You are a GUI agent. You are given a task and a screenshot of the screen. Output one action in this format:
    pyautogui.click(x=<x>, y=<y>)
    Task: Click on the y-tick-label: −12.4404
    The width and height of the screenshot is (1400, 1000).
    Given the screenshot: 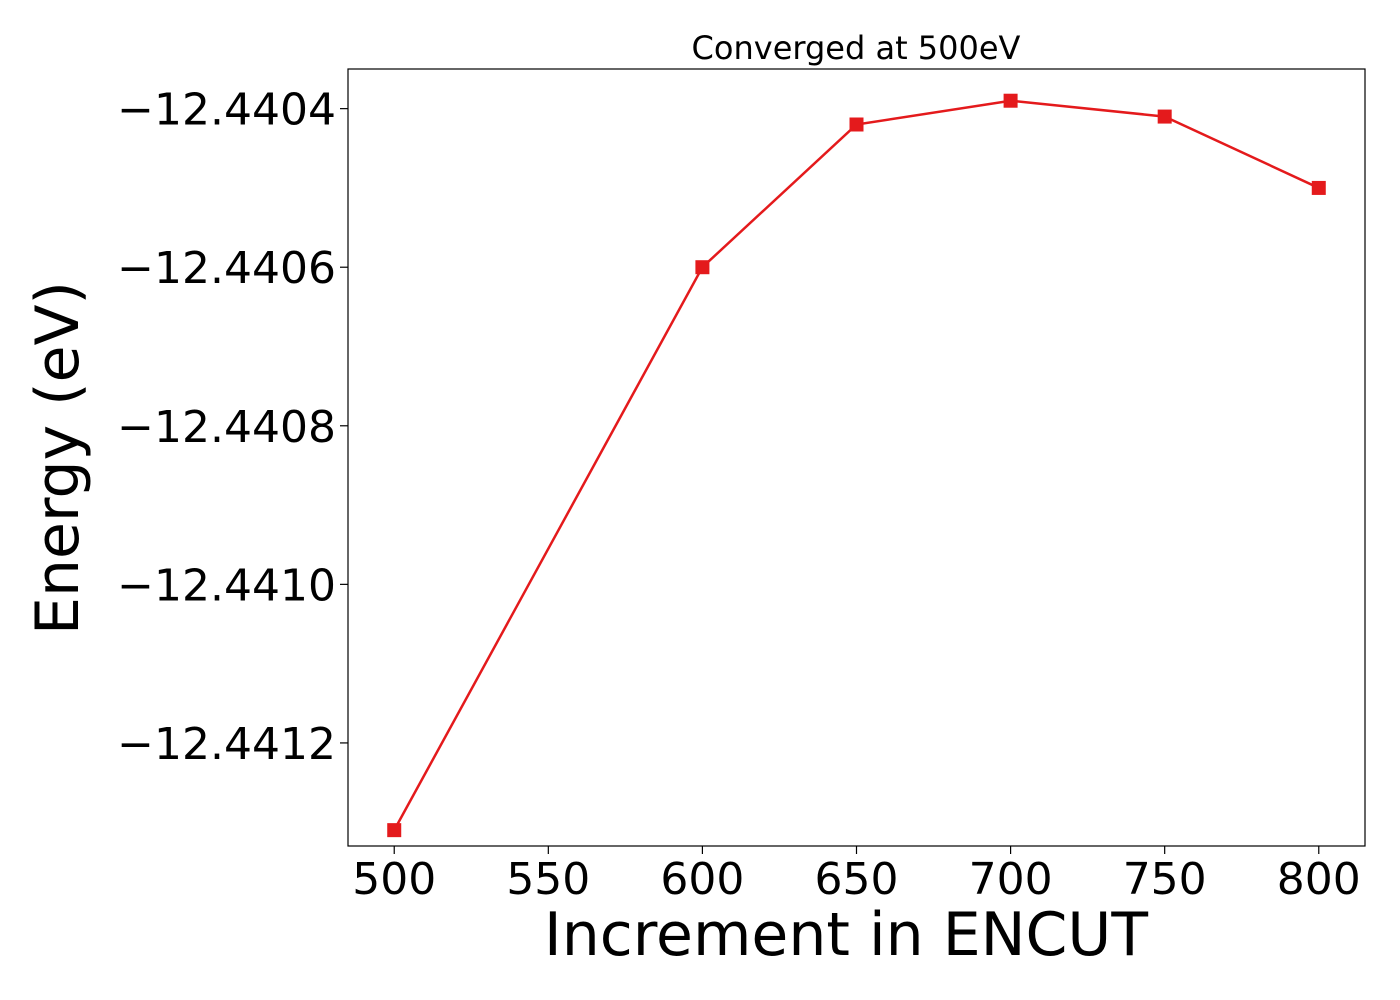 What is the action you would take?
    pyautogui.click(x=226, y=110)
    